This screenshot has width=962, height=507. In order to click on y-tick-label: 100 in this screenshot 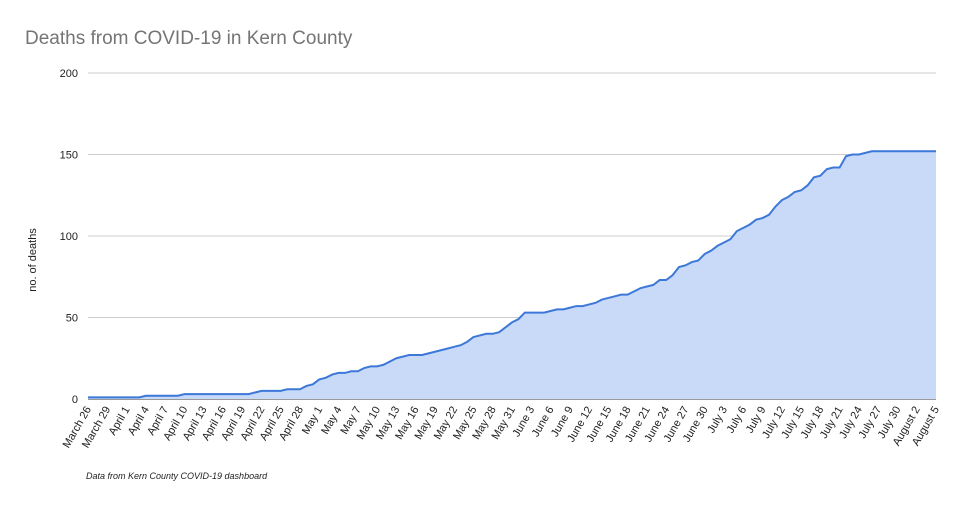, I will do `click(69, 237)`.